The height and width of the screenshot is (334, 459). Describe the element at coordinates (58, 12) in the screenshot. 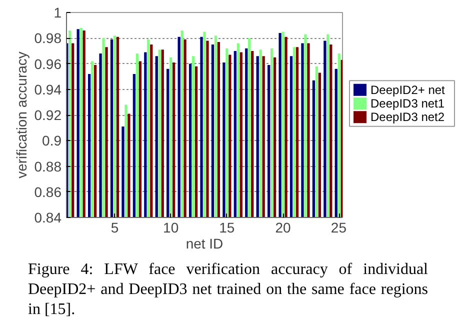

I see `y-tick-label: 1` at that location.